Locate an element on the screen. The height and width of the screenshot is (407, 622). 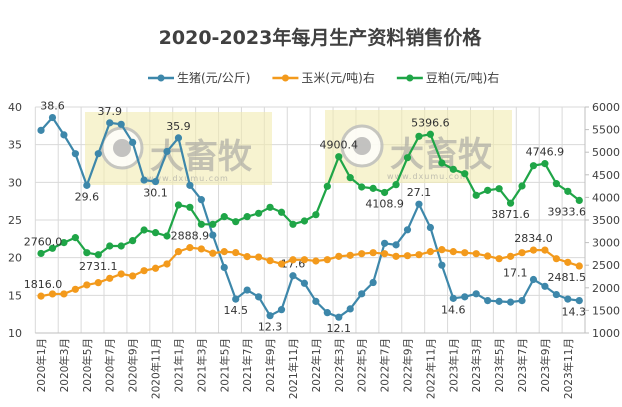
x-tick-label: 2023年5月 is located at coordinates (499, 365).